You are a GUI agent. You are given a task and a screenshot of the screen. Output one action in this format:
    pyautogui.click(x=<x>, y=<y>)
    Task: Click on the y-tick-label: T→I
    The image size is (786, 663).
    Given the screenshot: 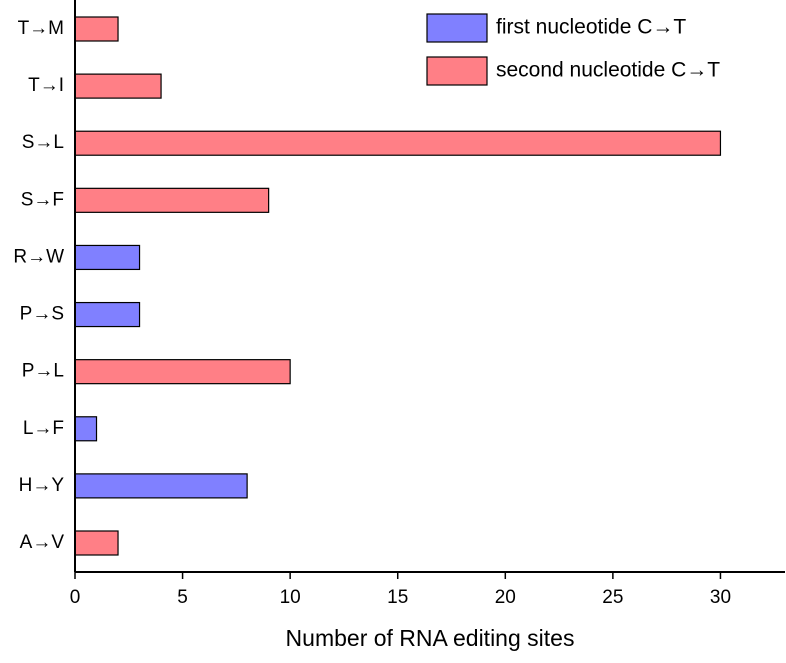 What is the action you would take?
    pyautogui.click(x=46, y=85)
    